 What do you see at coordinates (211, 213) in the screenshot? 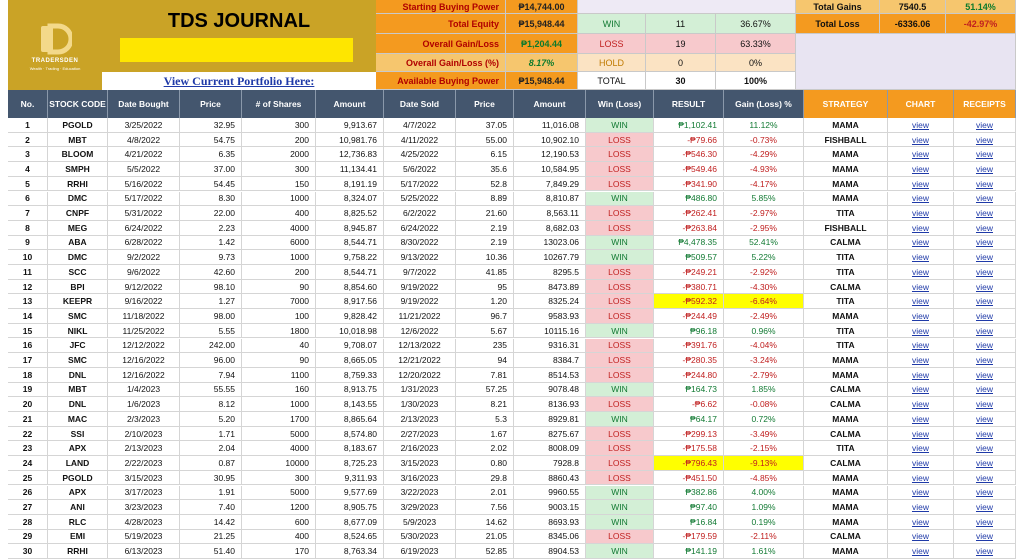
I see `cell-col-buy-price: 22.00` at bounding box center [211, 213].